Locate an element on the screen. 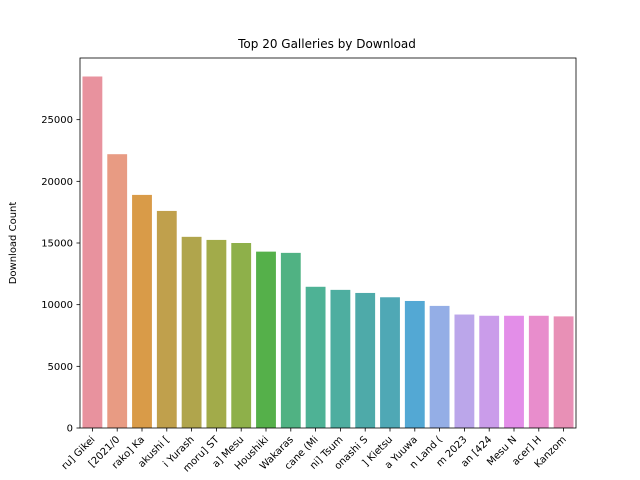 This screenshot has height=480, width=640. y-tick-label: 5000 is located at coordinates (60, 367).